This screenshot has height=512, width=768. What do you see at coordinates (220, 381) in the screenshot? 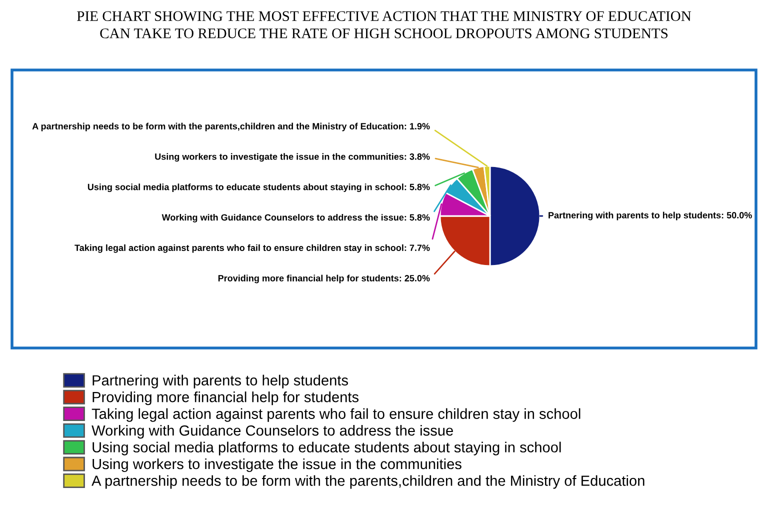
I see `legend-label: Partnering with parents to help students` at bounding box center [220, 381].